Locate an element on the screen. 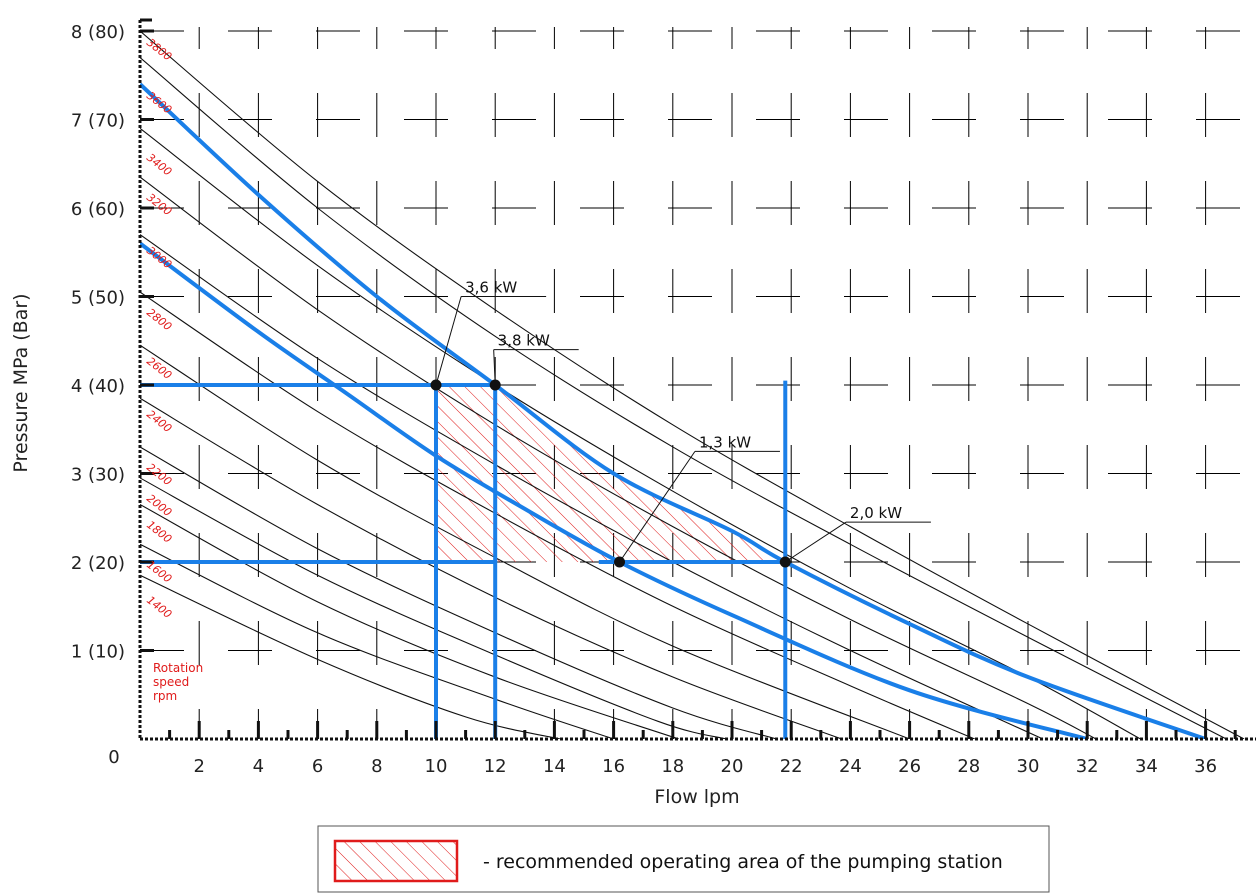 This screenshot has height=894, width=1256. x-tick-label: 6 is located at coordinates (317, 766).